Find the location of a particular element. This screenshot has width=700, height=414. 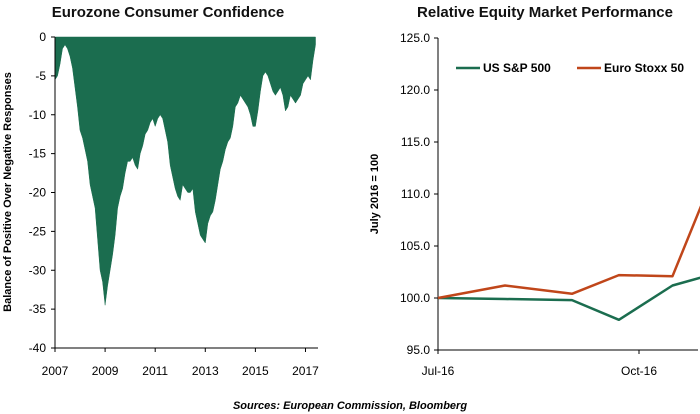

right-y-ticks: 95.0 100.0 105.0 110.0 115.0 120.0 125.0 is located at coordinates (419, 194).